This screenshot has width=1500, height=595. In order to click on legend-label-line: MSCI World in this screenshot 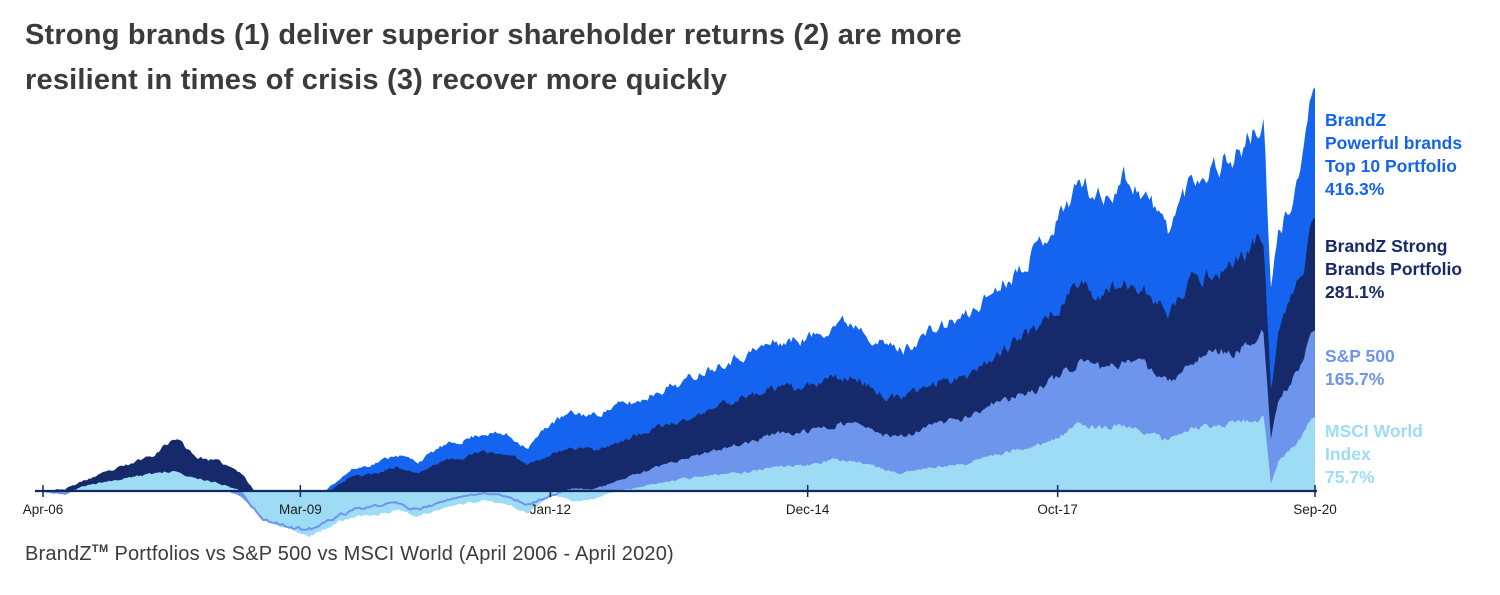, I will do `click(1374, 431)`.